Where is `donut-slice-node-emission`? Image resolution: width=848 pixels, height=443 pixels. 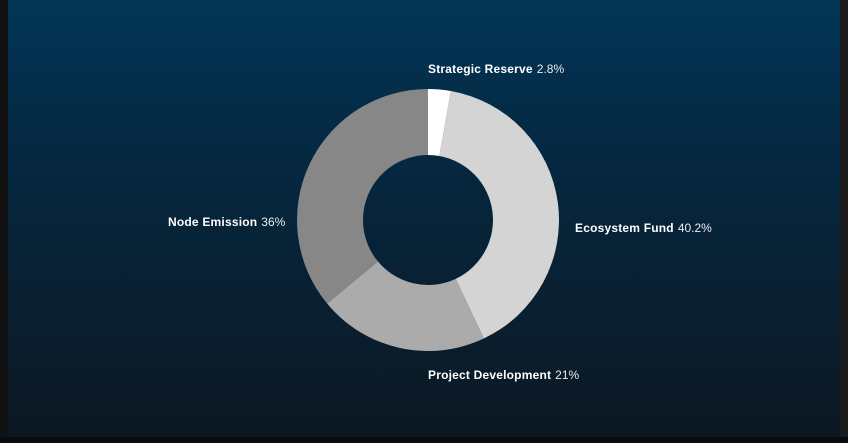 donut-slice-node-emission is located at coordinates (362, 196).